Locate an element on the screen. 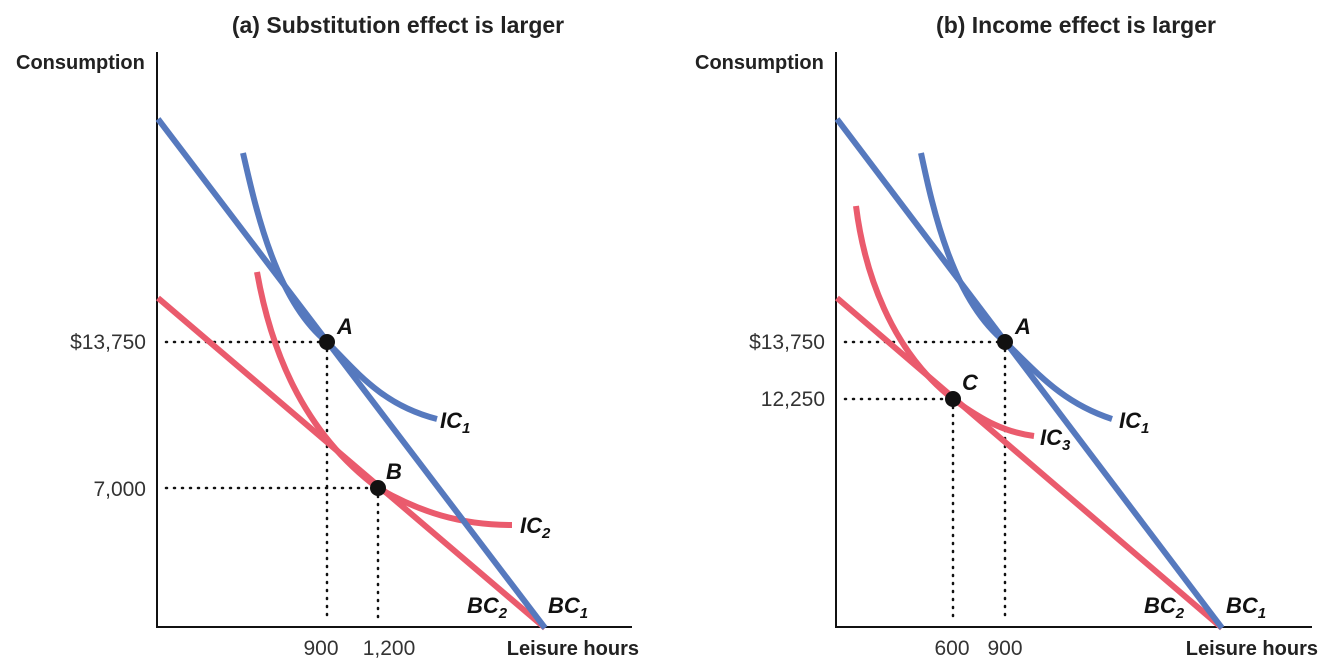 The width and height of the screenshot is (1326, 666). panel-b-x-axis-label: Leisure hours is located at coordinates (1252, 649).